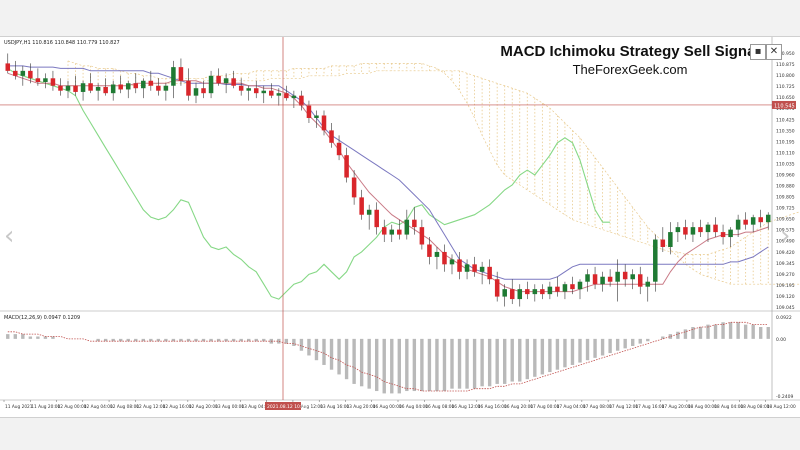 Image resolution: width=800 pixels, height=450 pixels. Describe the element at coordinates (785, 253) in the screenshot. I see `price-scale-label: 109.420` at that location.